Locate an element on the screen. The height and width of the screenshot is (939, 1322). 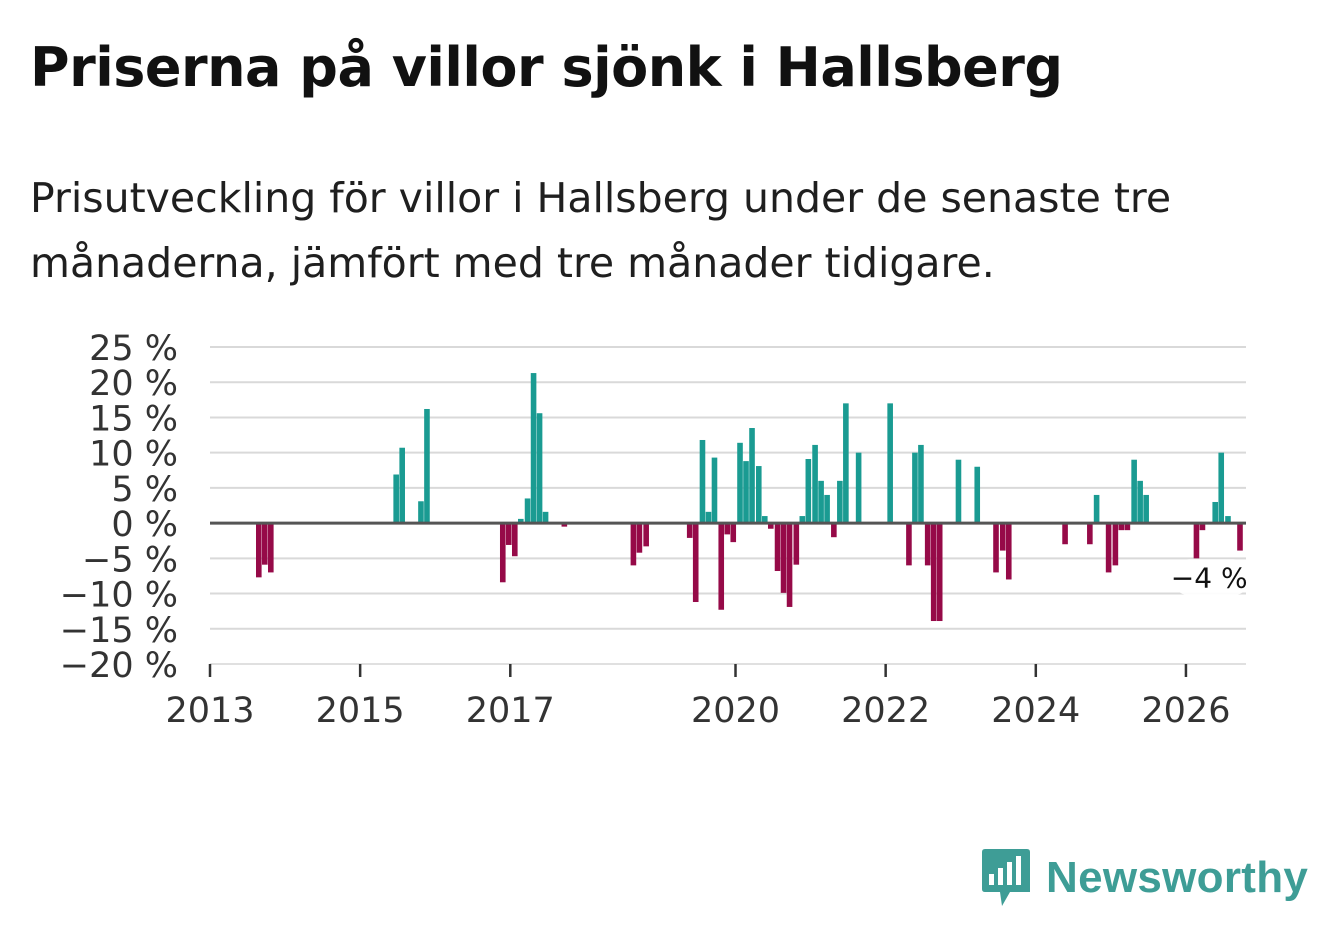
latest-value-label: −4 % is located at coordinates (1209, 577).